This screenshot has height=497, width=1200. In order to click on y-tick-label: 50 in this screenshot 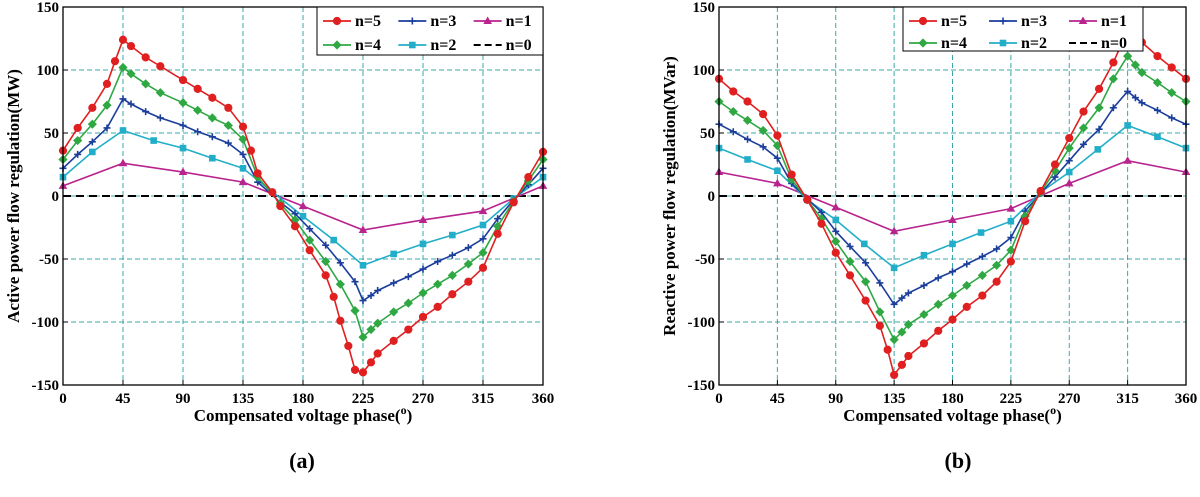, I will do `click(707, 134)`.